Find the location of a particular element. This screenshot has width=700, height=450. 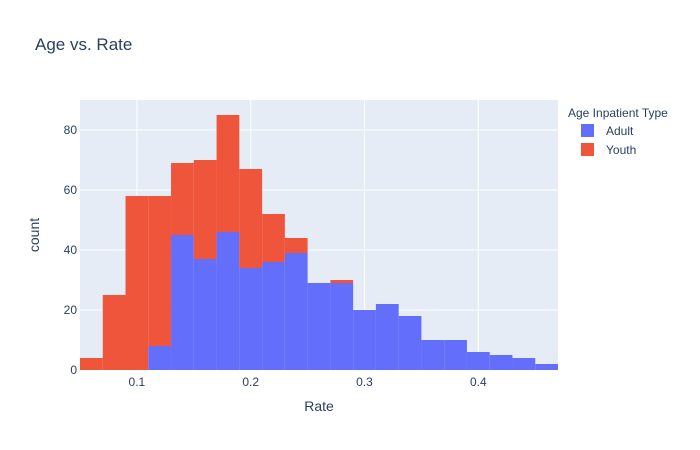

legend: Age Inpatient Type Adult Youth is located at coordinates (618, 131).